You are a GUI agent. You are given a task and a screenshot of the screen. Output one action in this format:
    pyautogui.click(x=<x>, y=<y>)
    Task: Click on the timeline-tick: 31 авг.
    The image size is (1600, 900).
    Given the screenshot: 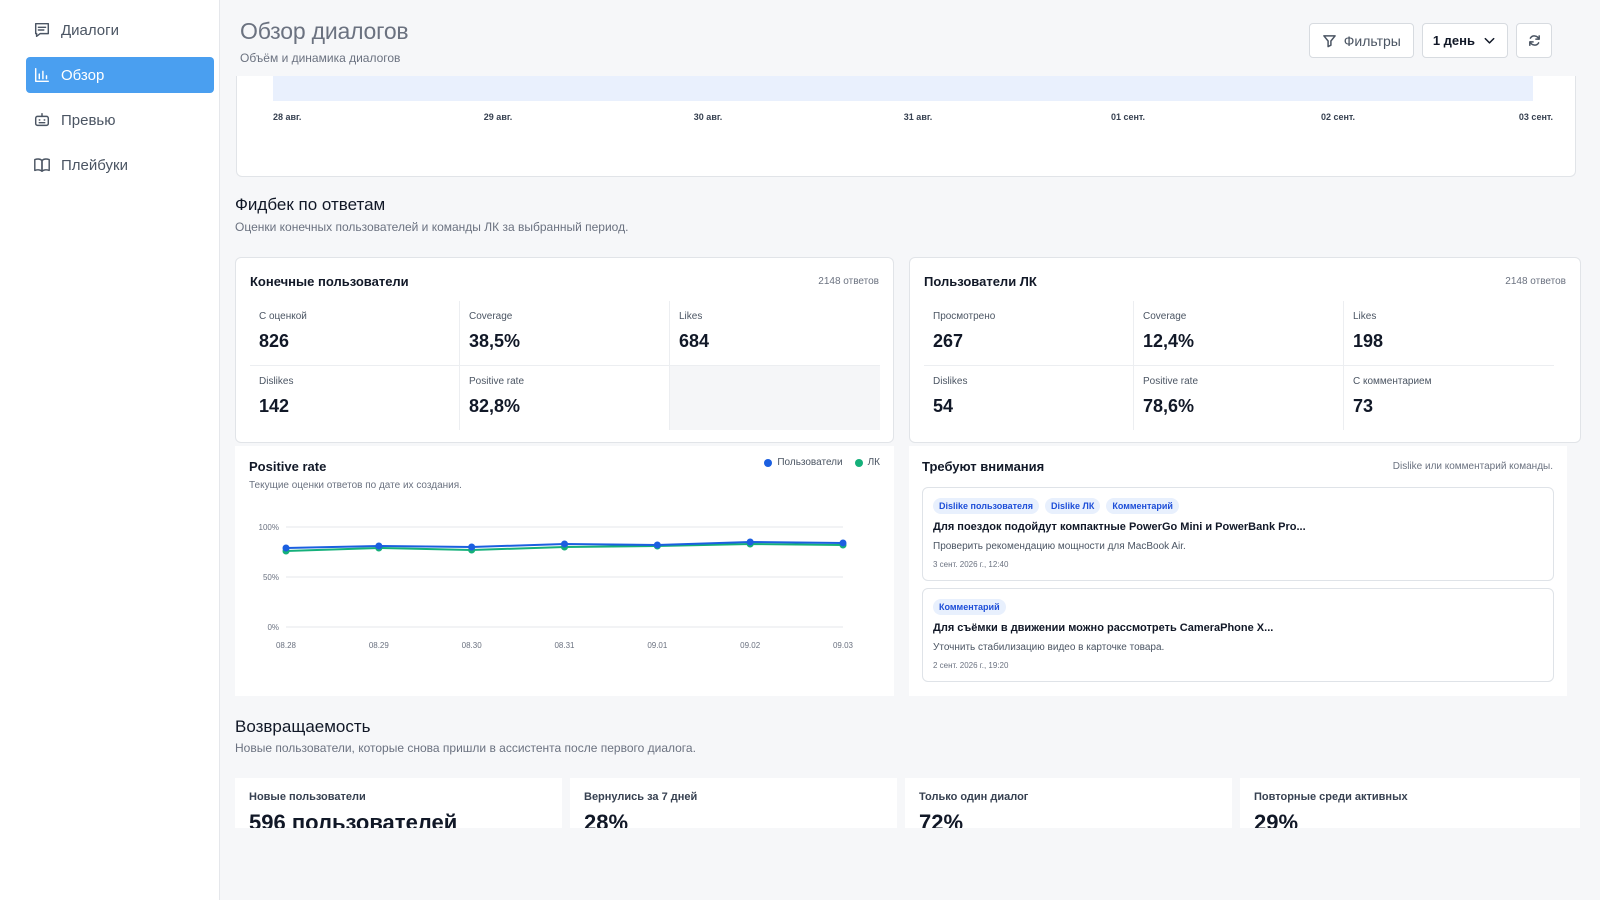 What is the action you would take?
    pyautogui.click(x=918, y=117)
    